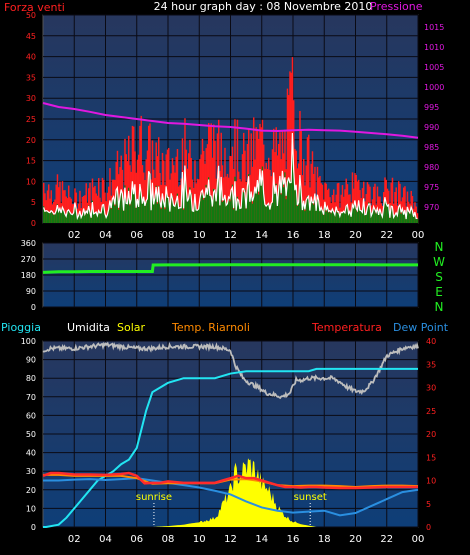 The image size is (470, 555). Describe the element at coordinates (31, 291) in the screenshot. I see `y-tick-label: 90` at that location.